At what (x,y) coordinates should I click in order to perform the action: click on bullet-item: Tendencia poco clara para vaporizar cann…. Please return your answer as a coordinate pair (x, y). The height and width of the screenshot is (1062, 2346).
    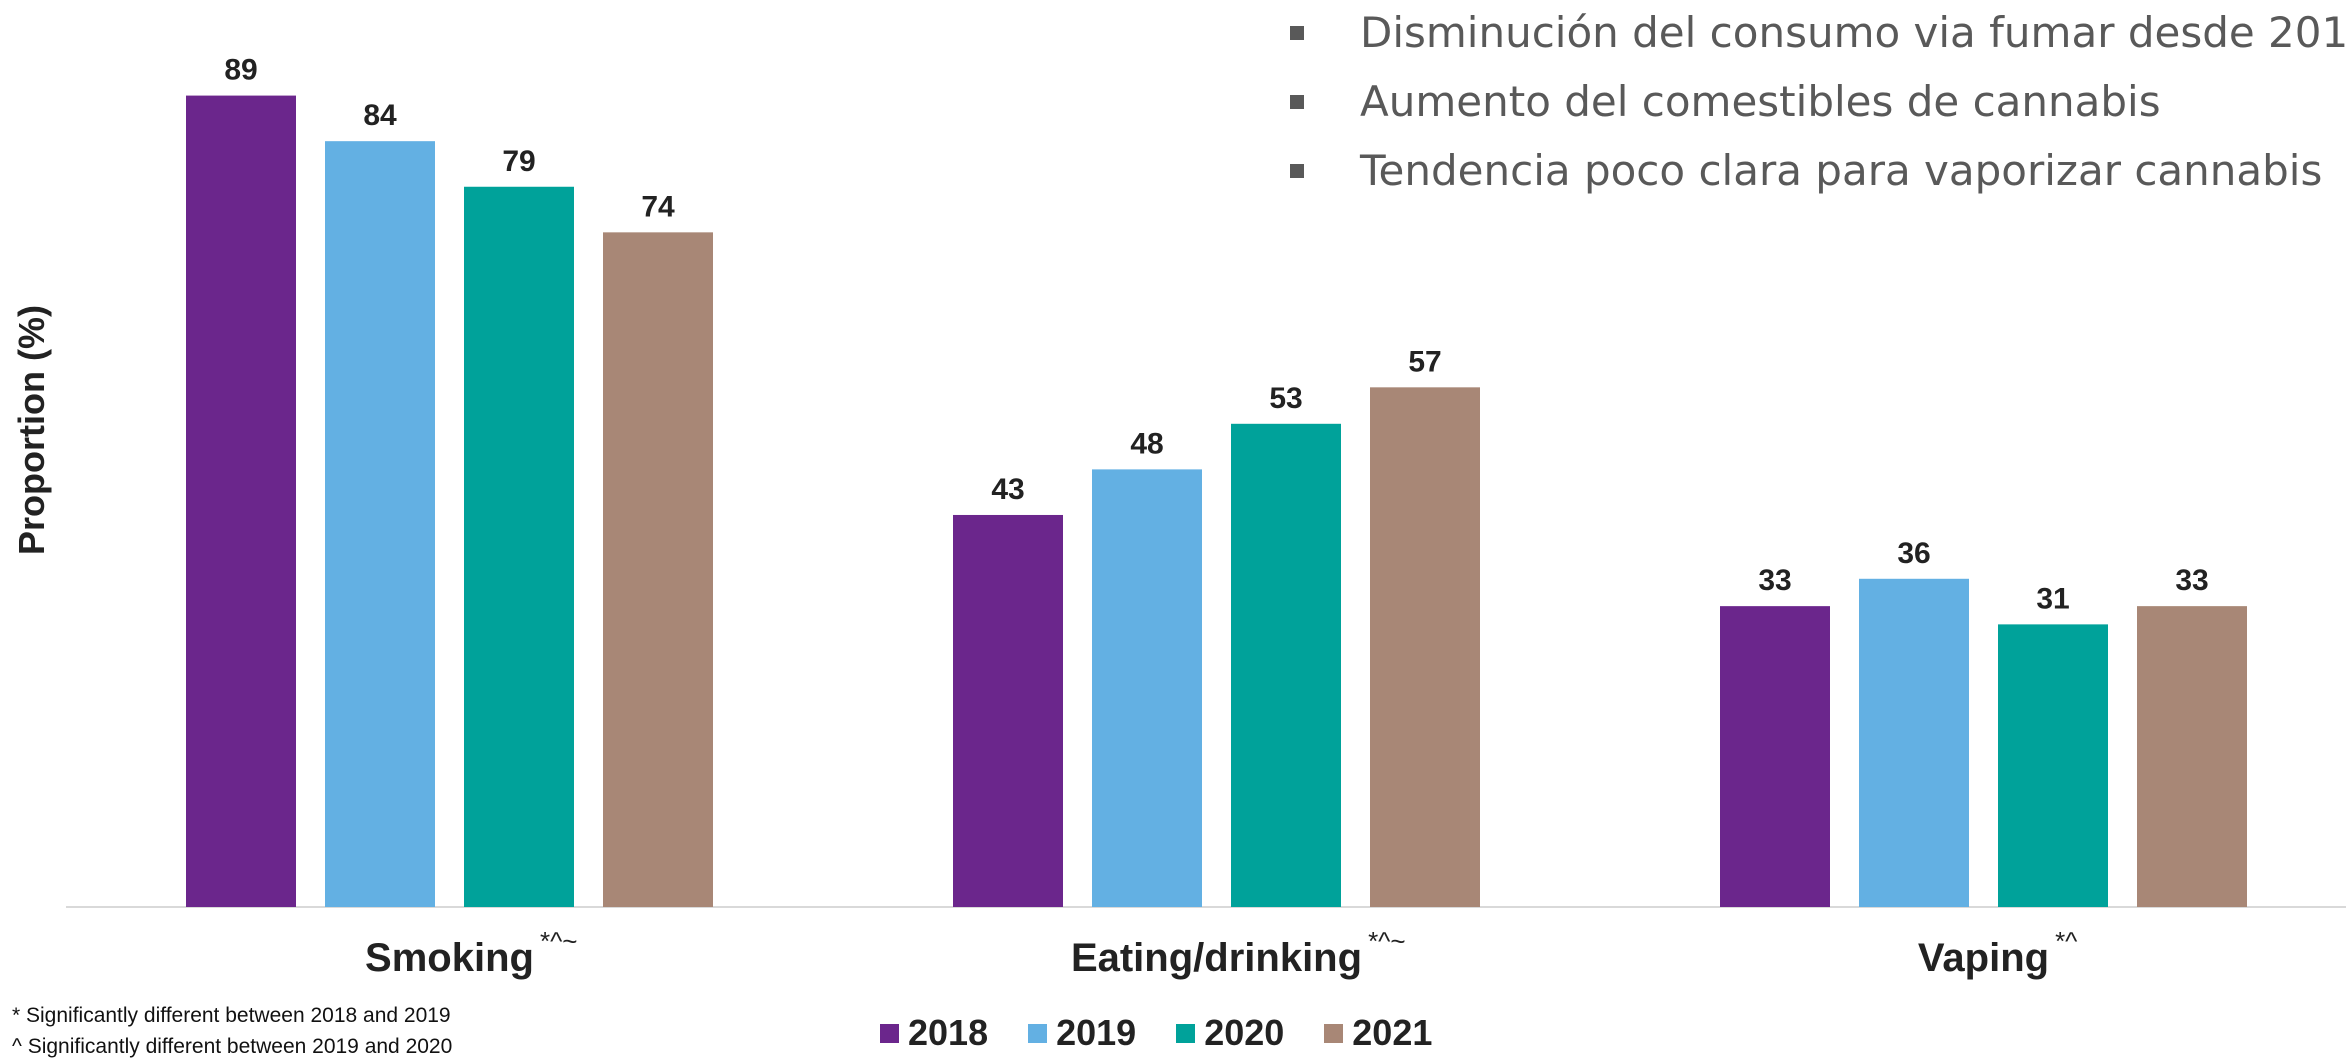
    Looking at the image, I should click on (1818, 174).